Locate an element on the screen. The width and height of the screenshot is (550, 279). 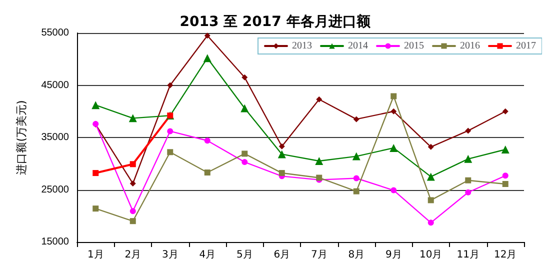
legend-label: 2015 is located at coordinates (414, 46).